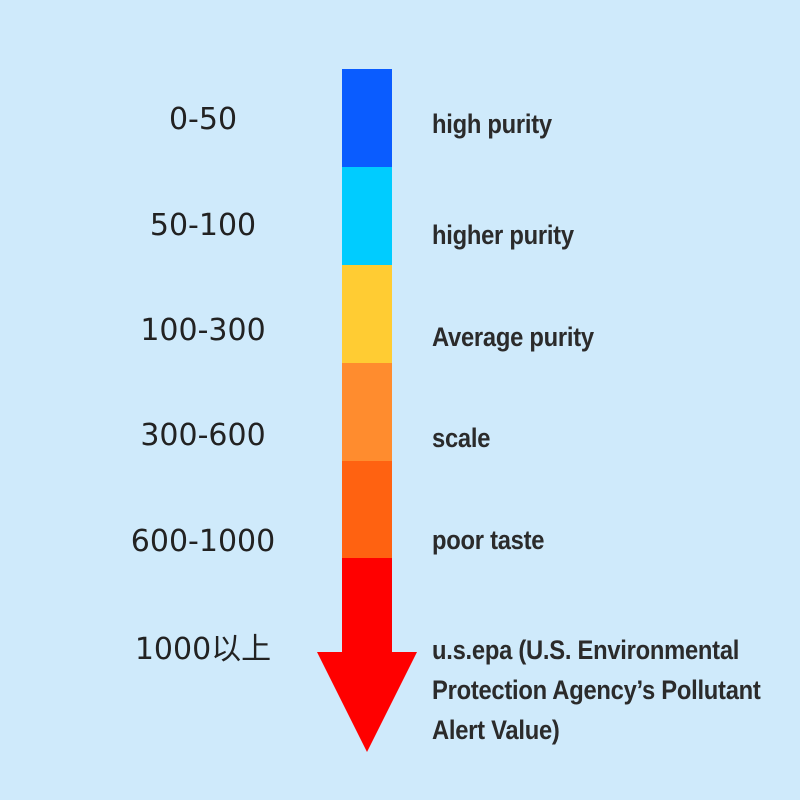  What do you see at coordinates (203, 541) in the screenshot?
I see `range-label-4: 600-1000` at bounding box center [203, 541].